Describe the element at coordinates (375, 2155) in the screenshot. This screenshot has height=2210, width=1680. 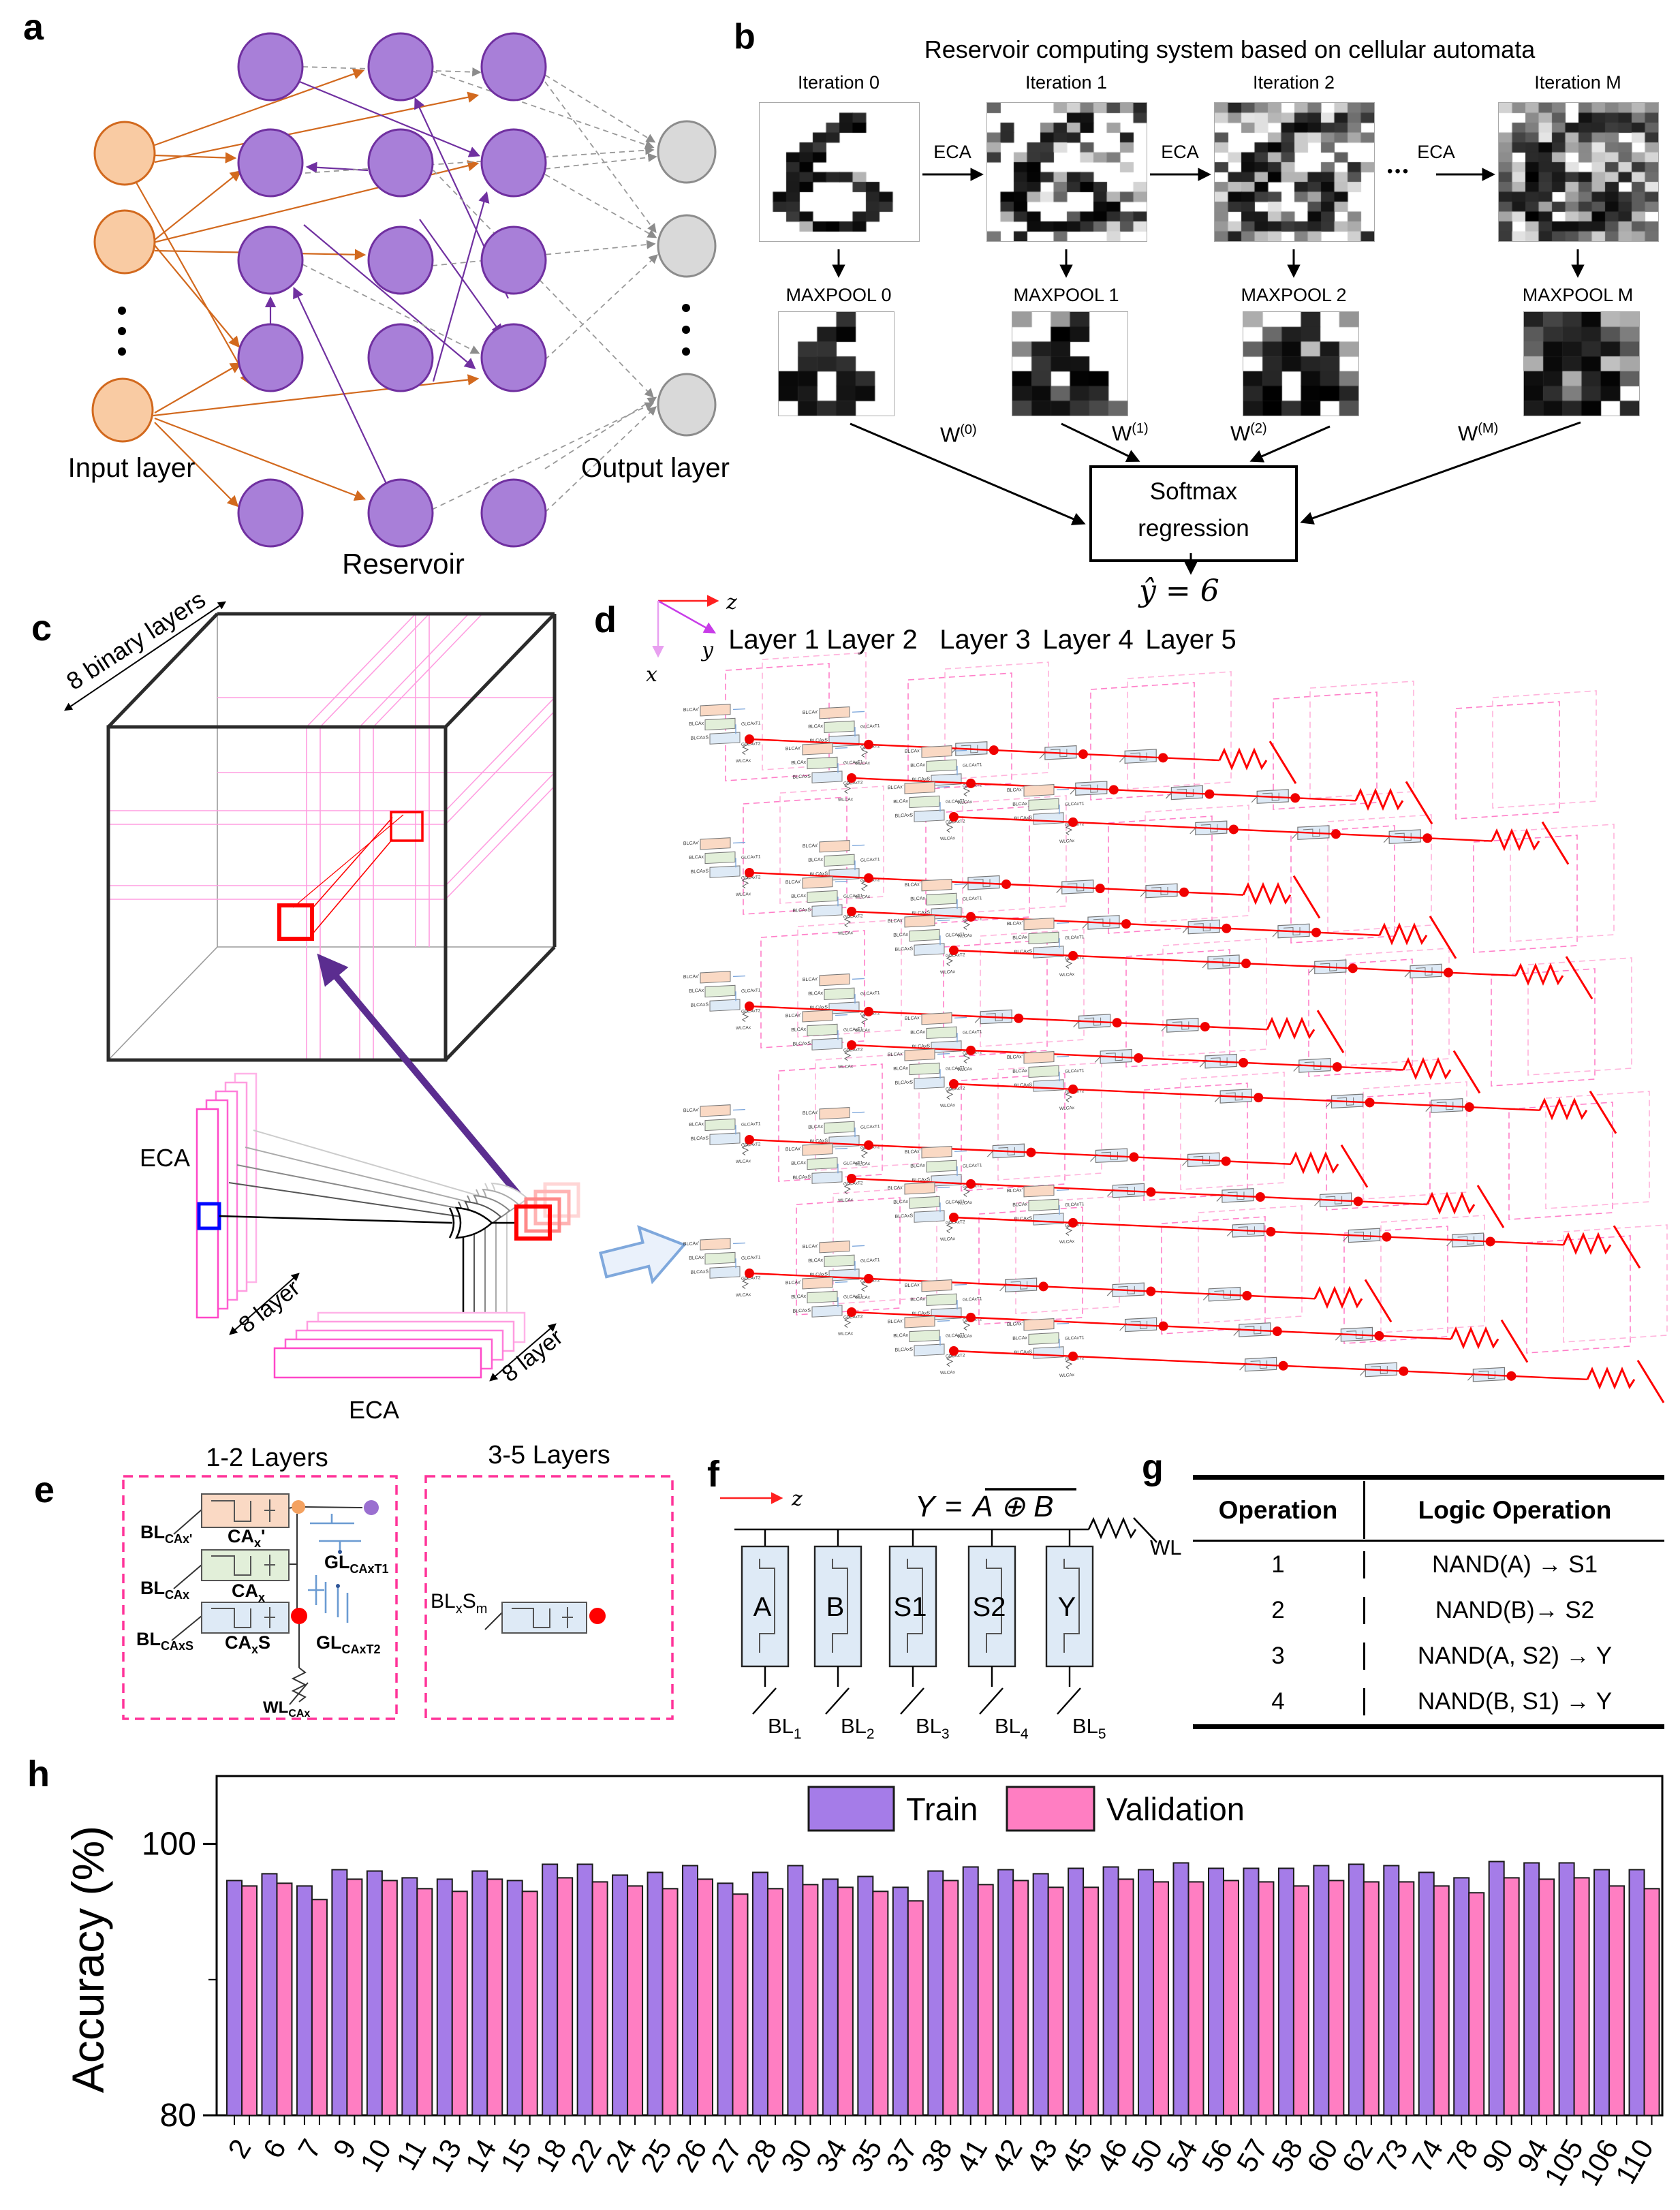
I see `x-tick-label: 10` at that location.